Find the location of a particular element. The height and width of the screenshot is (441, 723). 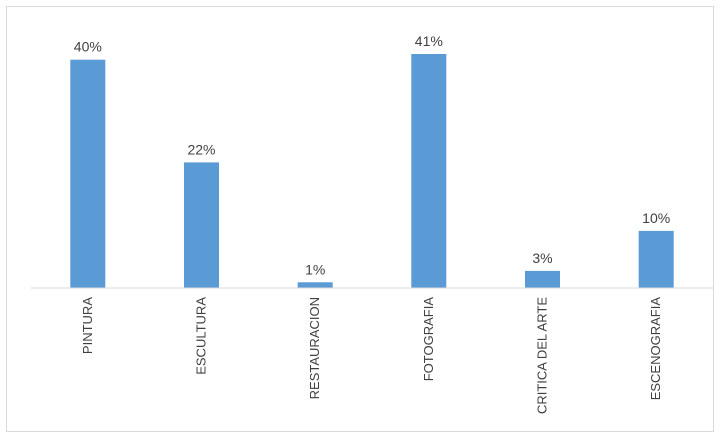

category-label-4: CRITICA DEL ARTE is located at coordinates (542, 355).